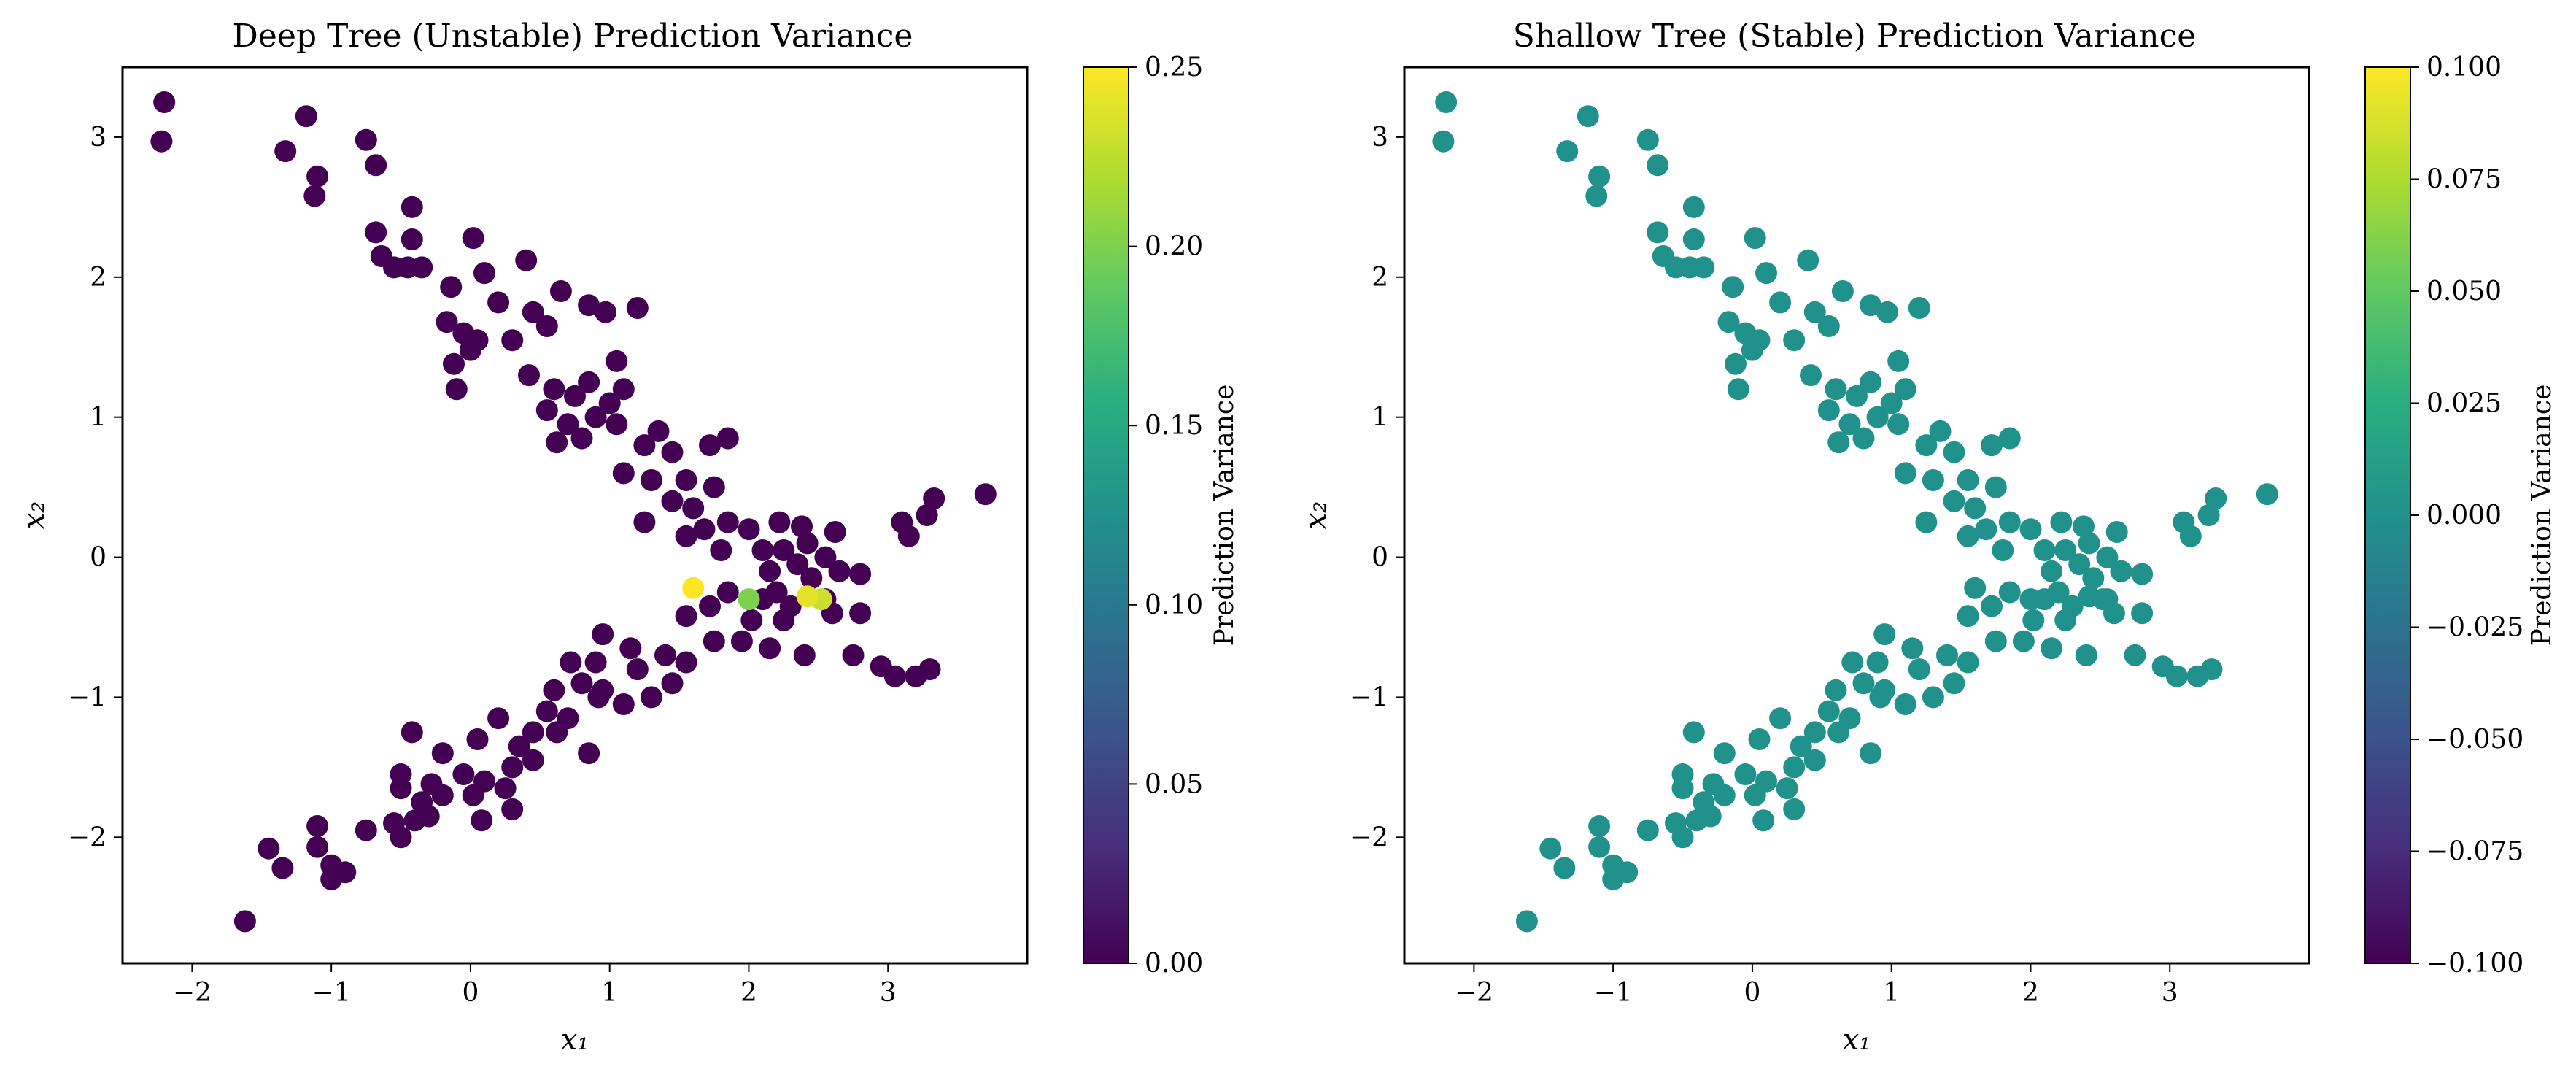  Describe the element at coordinates (2464, 291) in the screenshot. I see `colorbar-tick-label: 0.050` at that location.